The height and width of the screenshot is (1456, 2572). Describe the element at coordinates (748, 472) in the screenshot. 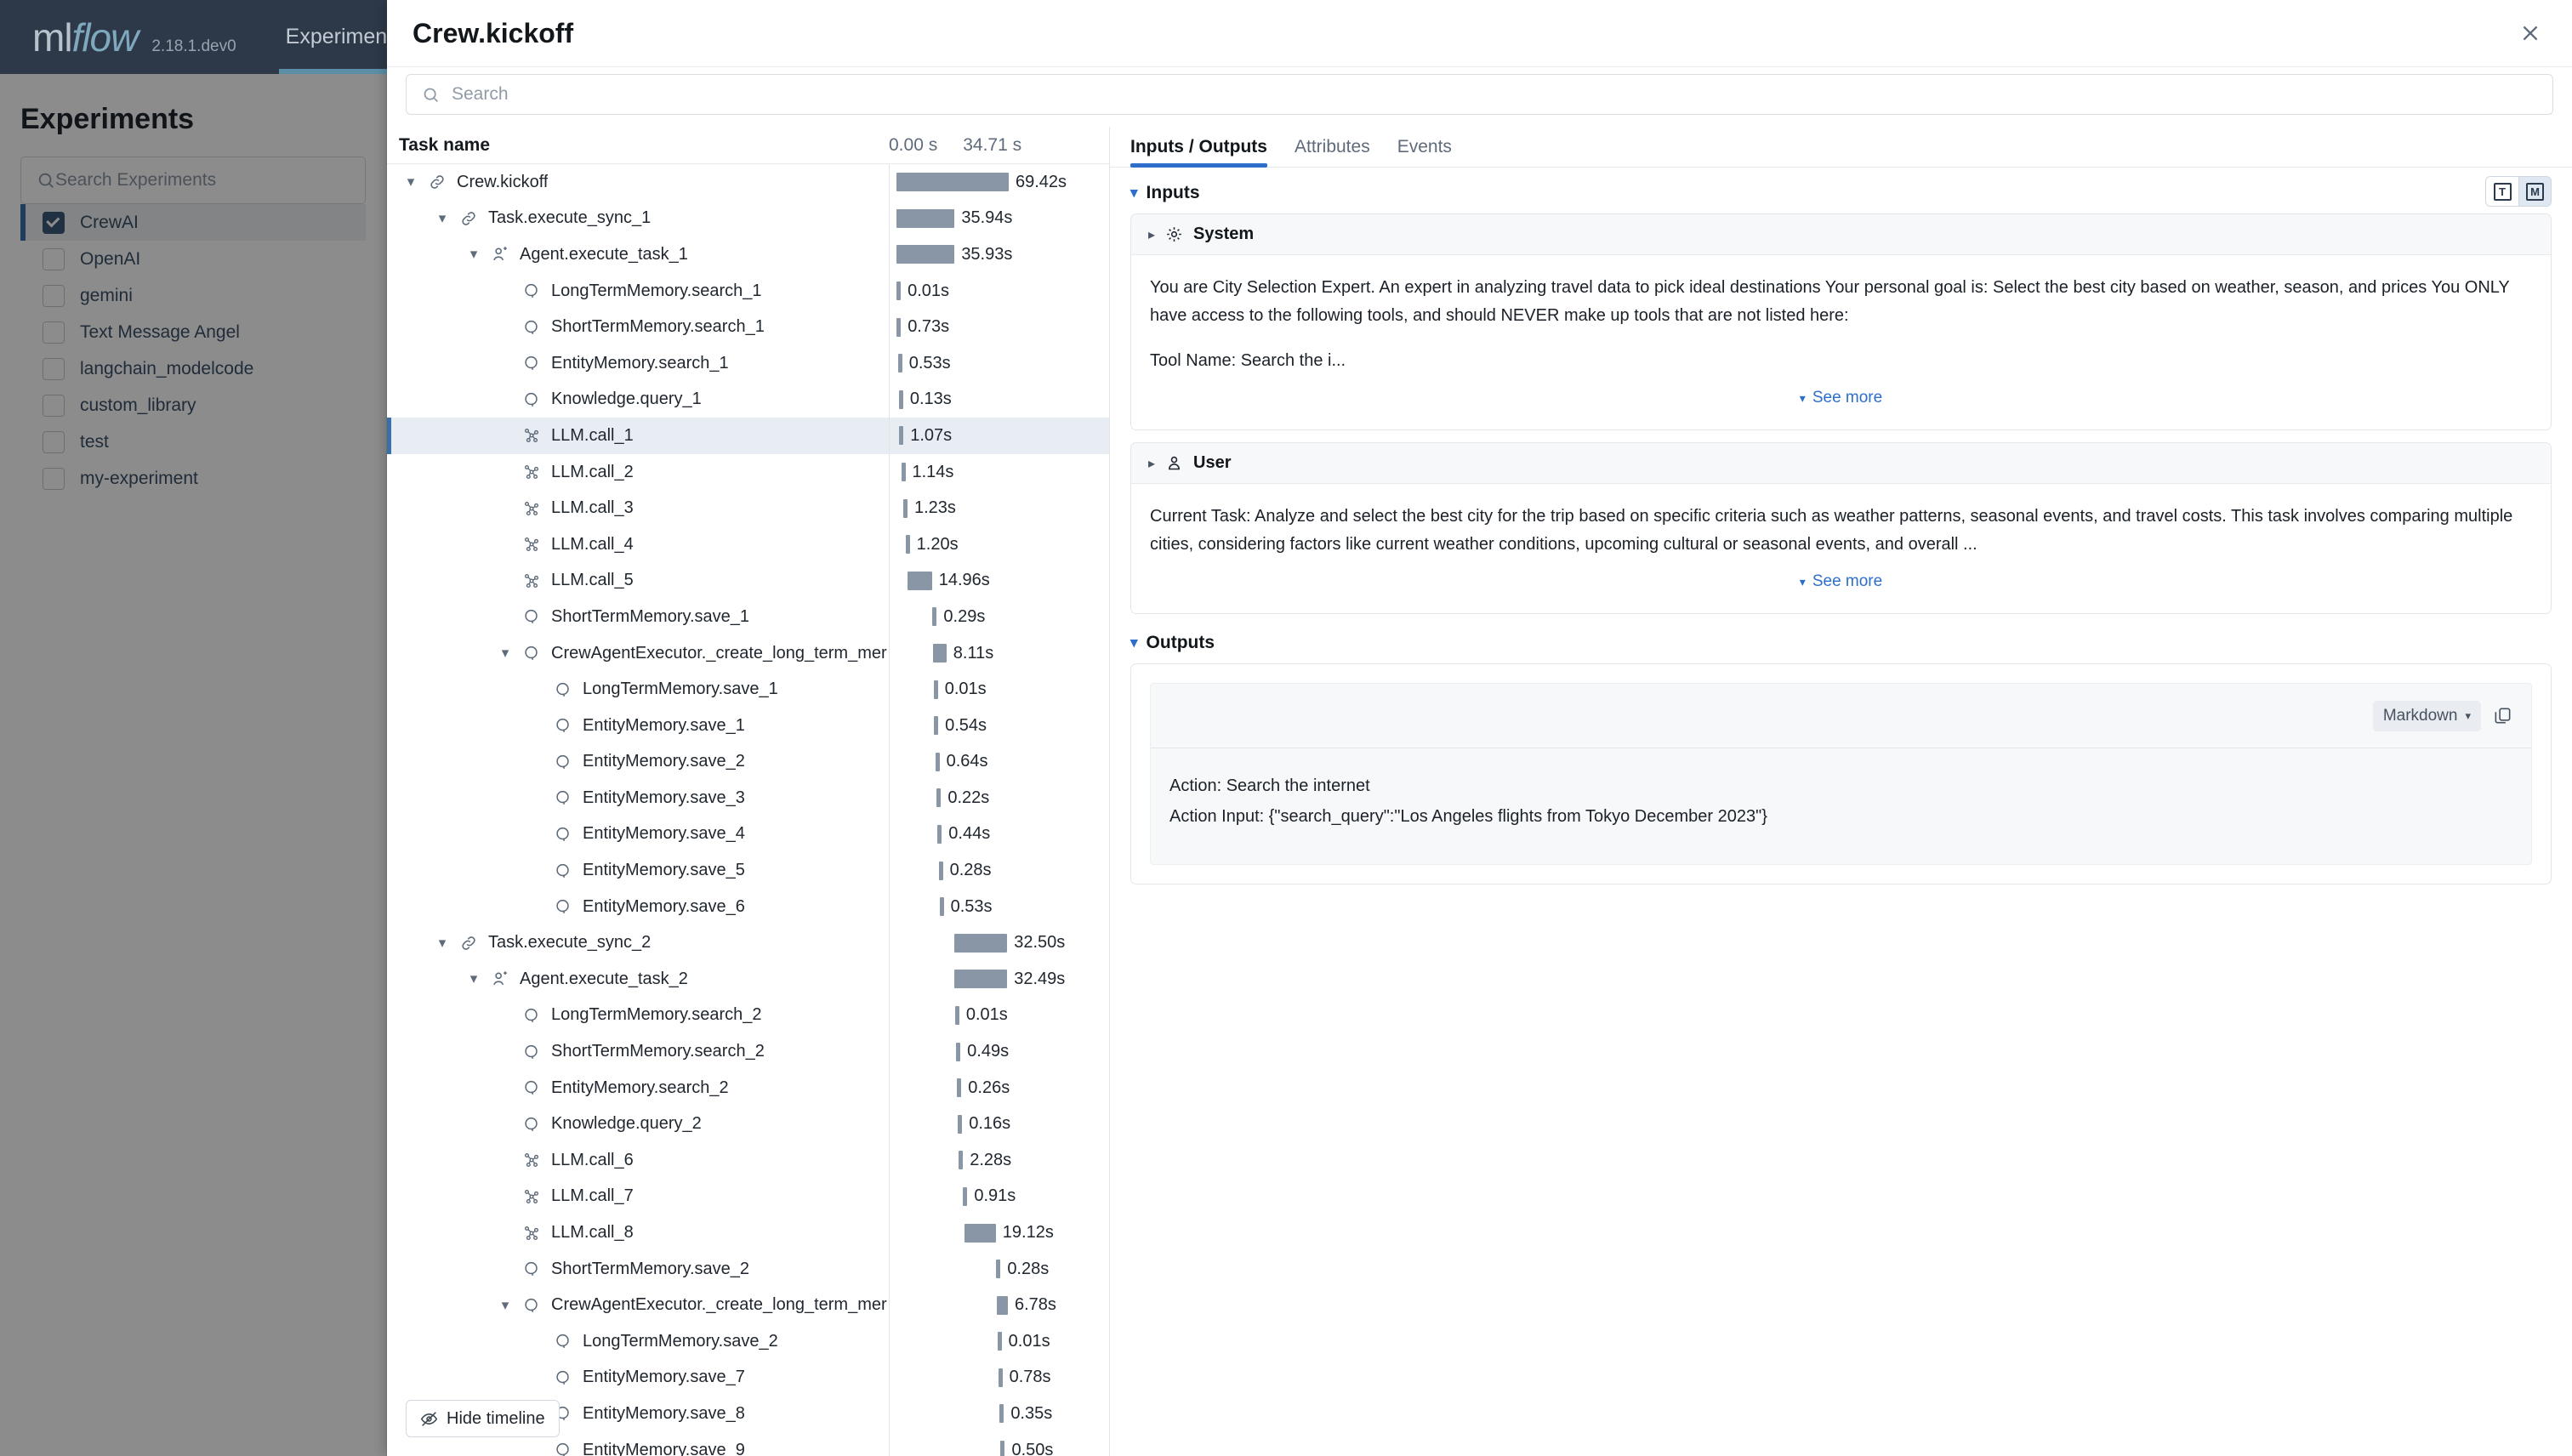

I see `table-row: LLM.call_2 1.14s` at that location.